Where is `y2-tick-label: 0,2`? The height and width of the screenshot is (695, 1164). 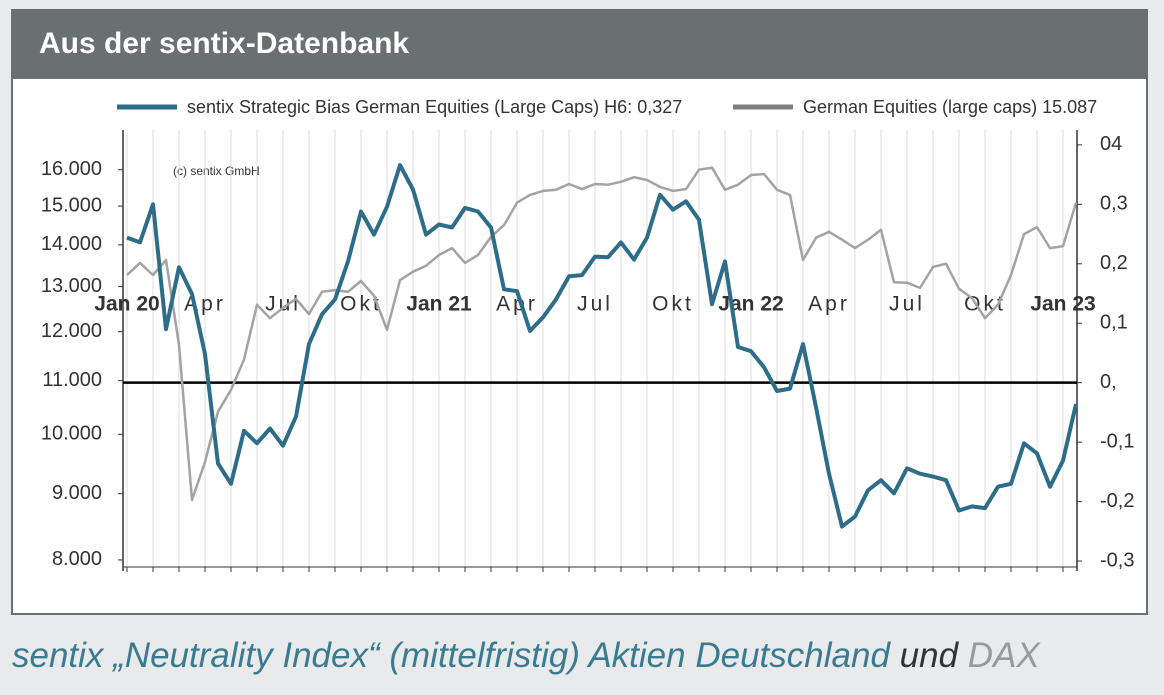
y2-tick-label: 0,2 is located at coordinates (1114, 263).